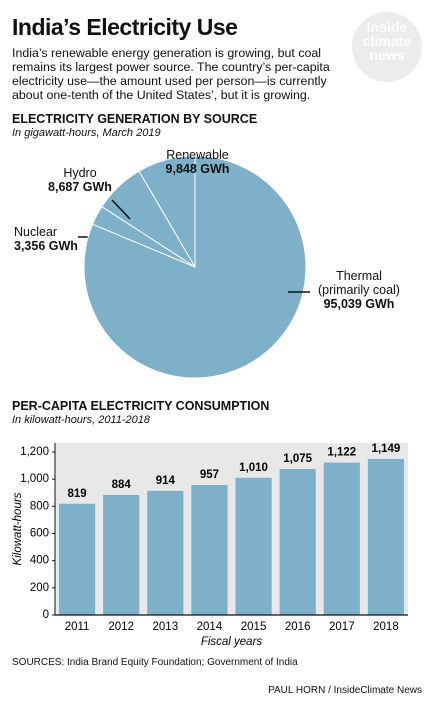 Image resolution: width=434 pixels, height=704 pixels. Describe the element at coordinates (125, 27) in the screenshot. I see `title: India’s Electricity Use` at that location.